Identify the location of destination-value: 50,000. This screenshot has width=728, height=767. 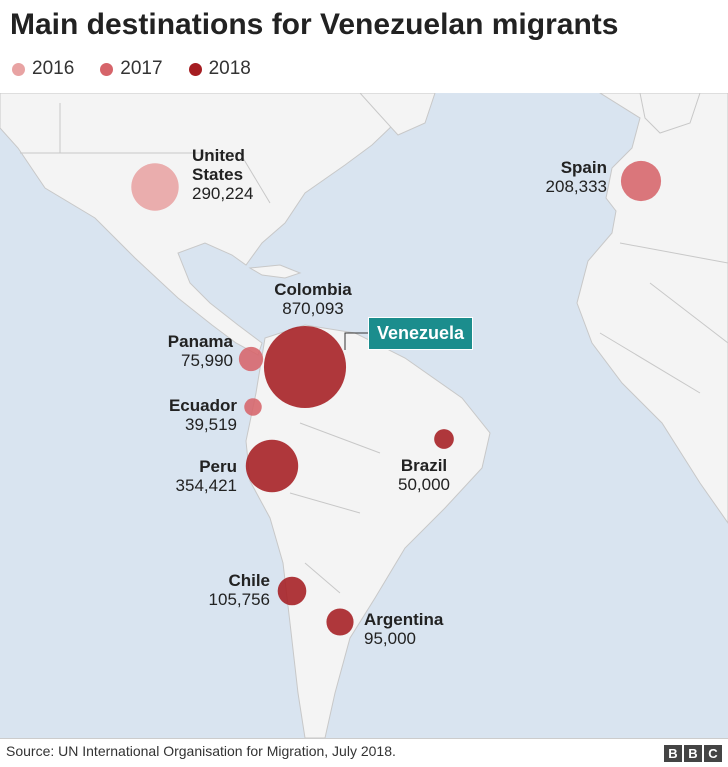
(424, 484).